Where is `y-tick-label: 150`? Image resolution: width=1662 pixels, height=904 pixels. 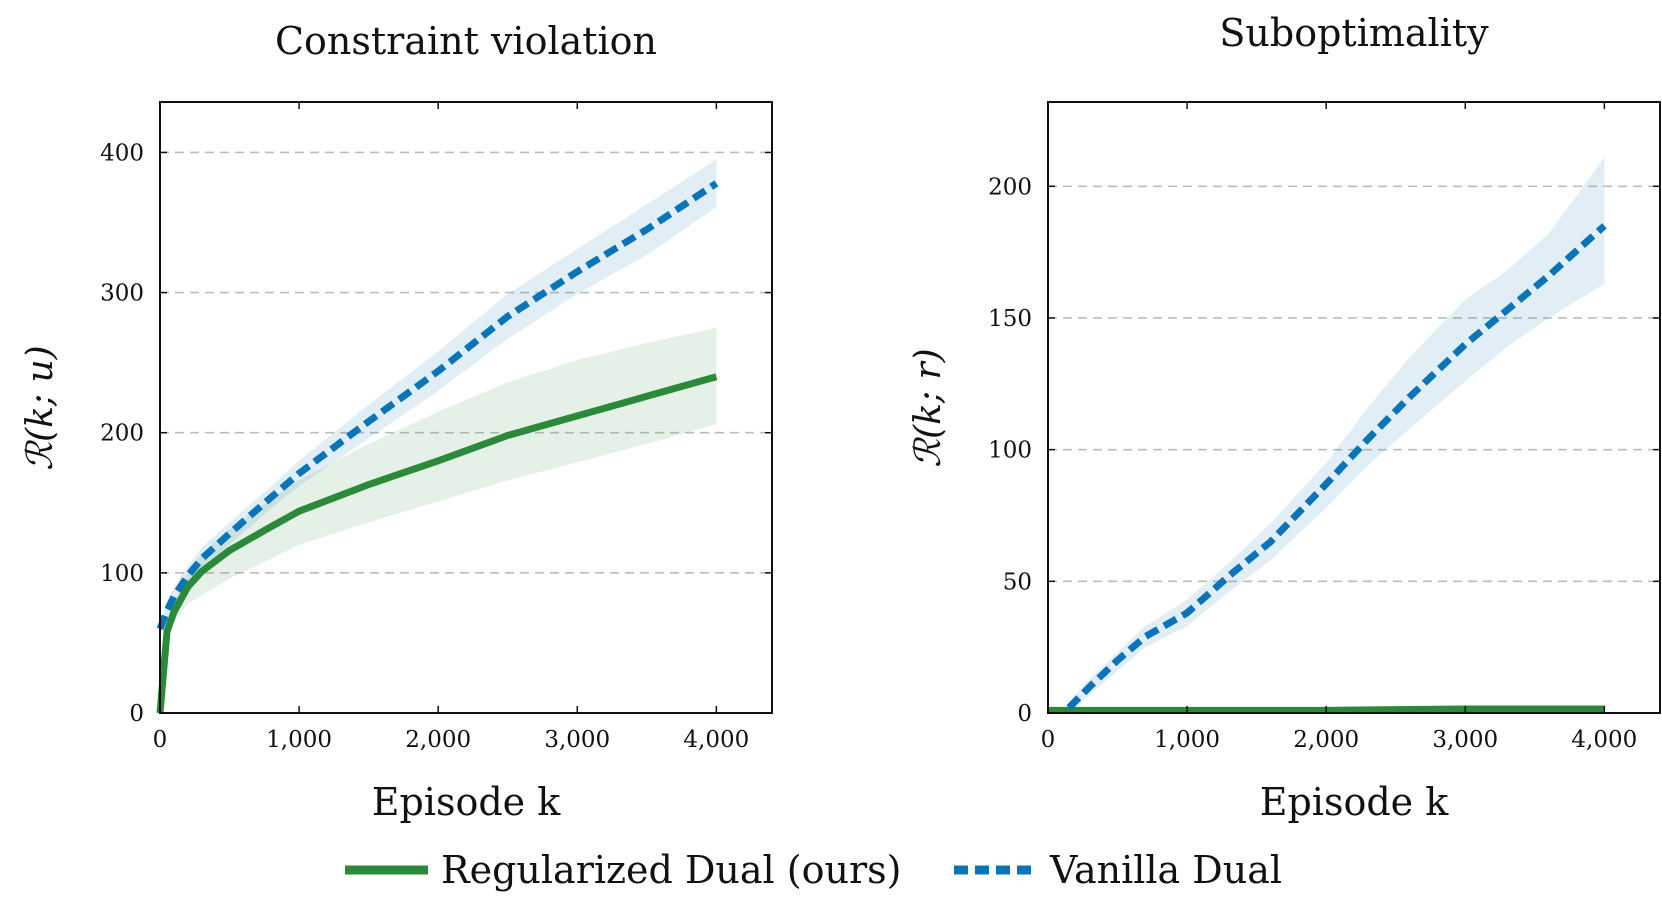 y-tick-label: 150 is located at coordinates (1010, 319).